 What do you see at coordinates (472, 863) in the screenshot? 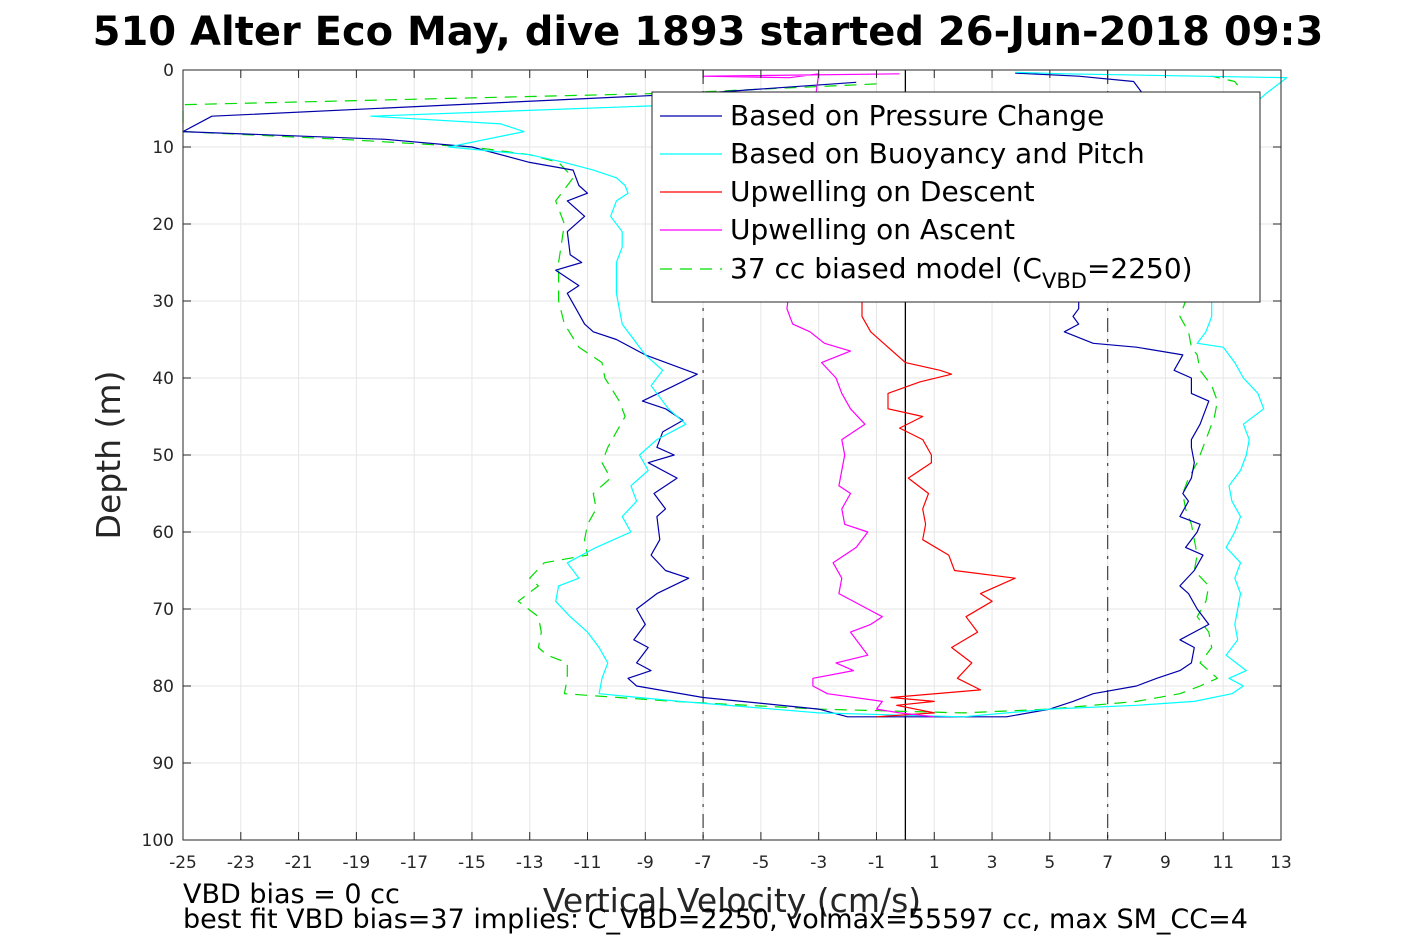
I see `x-tick-label: -15` at bounding box center [472, 863].